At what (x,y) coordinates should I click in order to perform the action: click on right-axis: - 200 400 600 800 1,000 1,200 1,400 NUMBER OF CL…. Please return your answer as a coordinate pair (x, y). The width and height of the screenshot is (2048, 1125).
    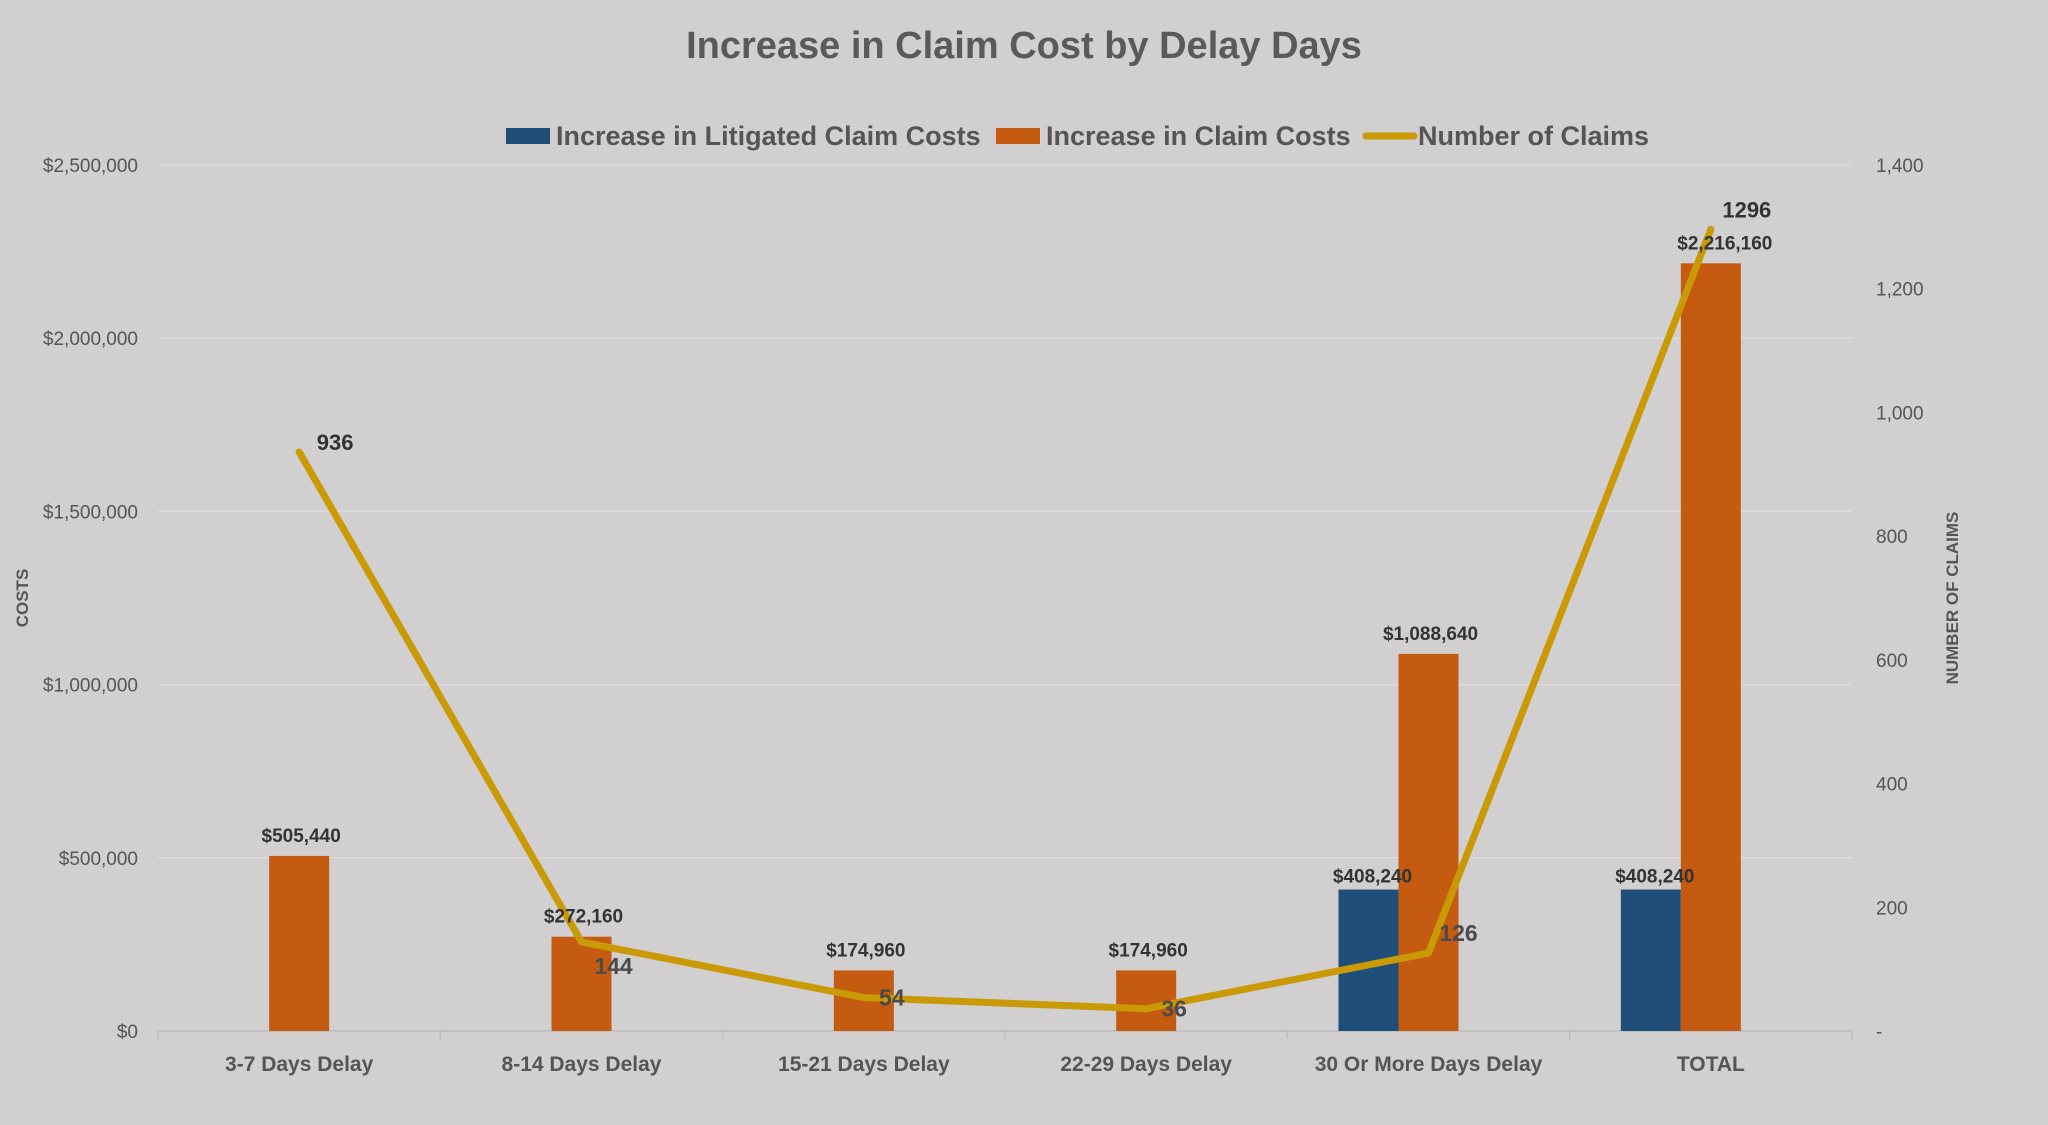
    Looking at the image, I should click on (1919, 599).